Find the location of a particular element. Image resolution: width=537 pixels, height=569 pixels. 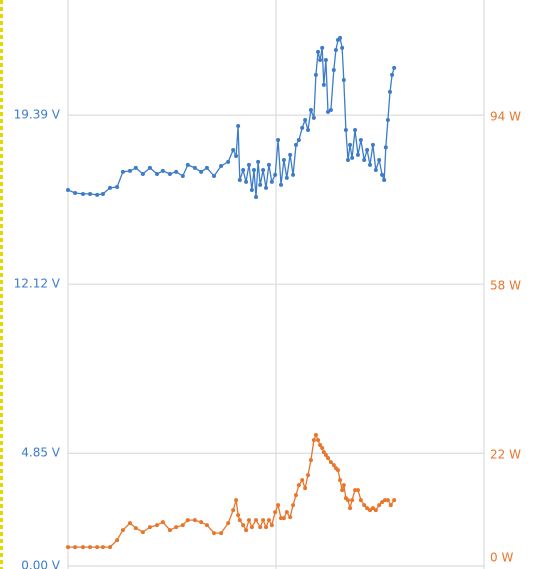

y2-tick-label: 58 W is located at coordinates (505, 285).